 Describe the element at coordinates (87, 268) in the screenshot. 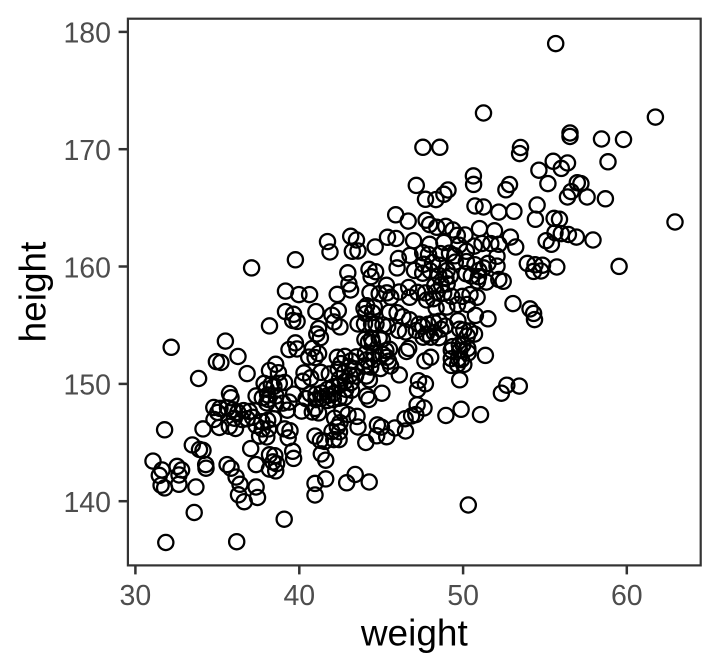

I see `svg-text: 160` at that location.